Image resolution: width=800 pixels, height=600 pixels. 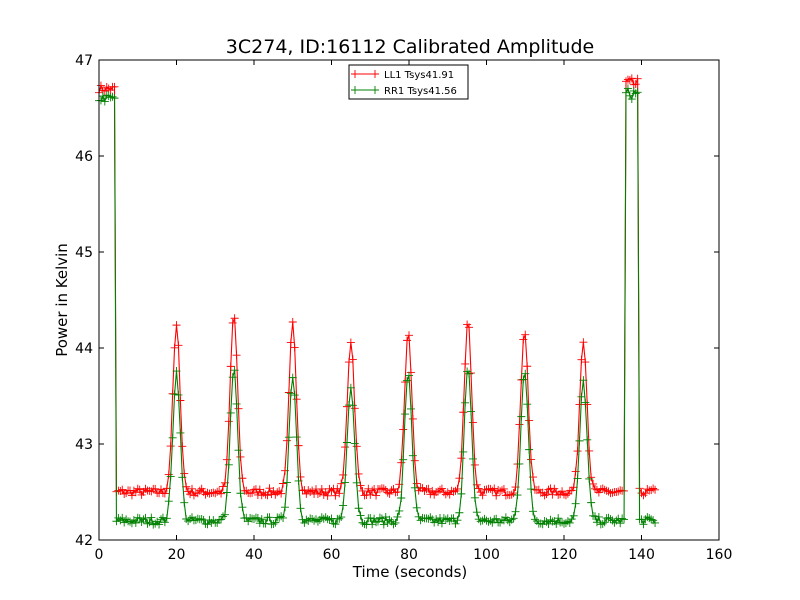 What do you see at coordinates (409, 555) in the screenshot?
I see `x-tick-label: 80` at bounding box center [409, 555].